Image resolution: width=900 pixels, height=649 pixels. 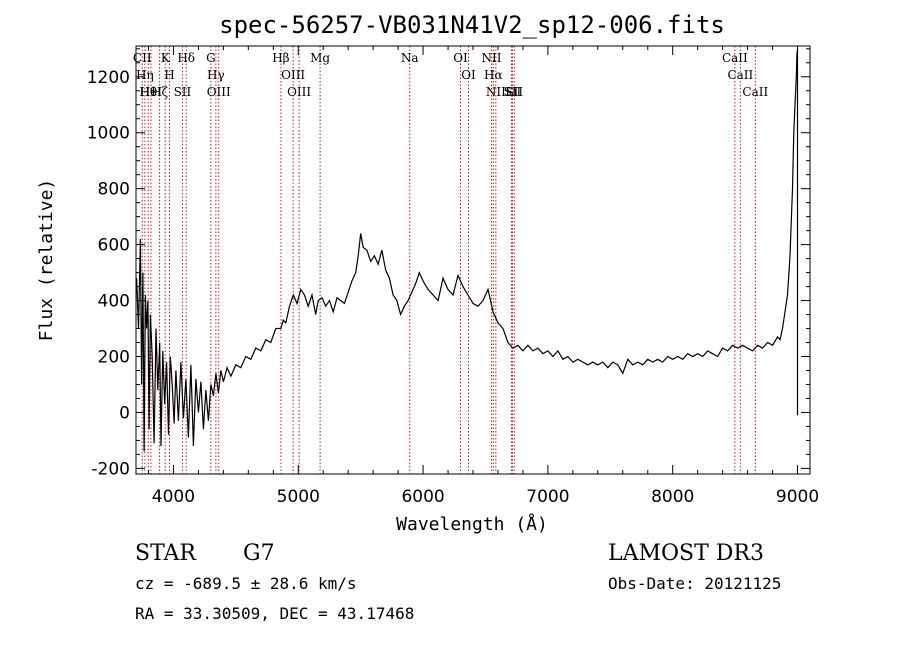 I want to click on line-label-21: NII, so click(x=496, y=92).